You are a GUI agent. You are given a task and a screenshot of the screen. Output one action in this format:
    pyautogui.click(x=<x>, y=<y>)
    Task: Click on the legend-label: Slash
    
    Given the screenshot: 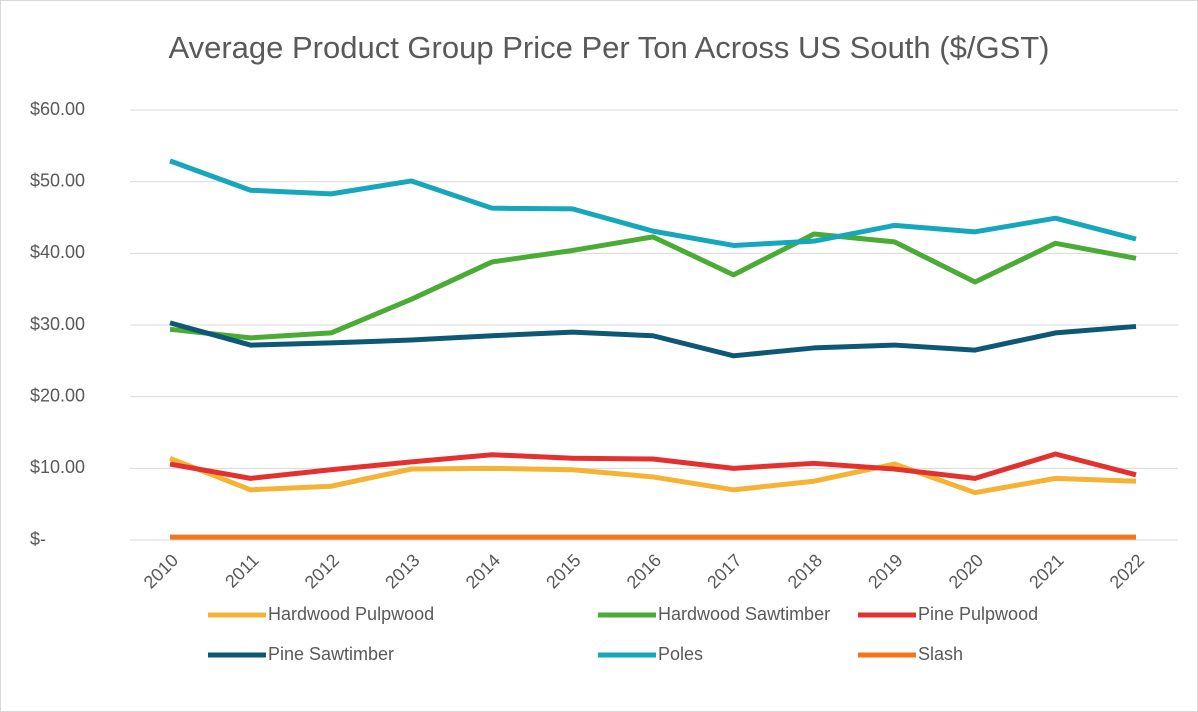 What is the action you would take?
    pyautogui.click(x=940, y=654)
    